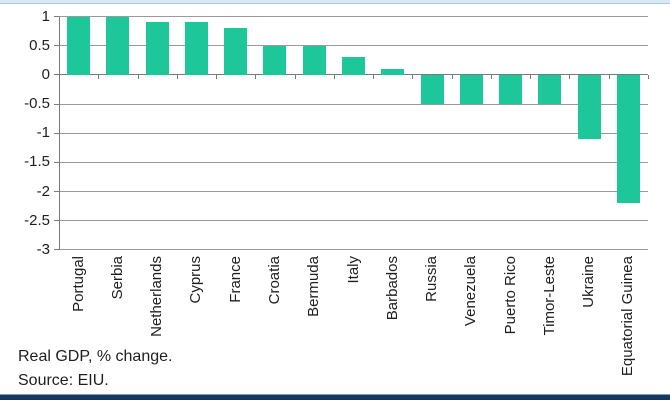 The width and height of the screenshot is (670, 400). What do you see at coordinates (589, 107) in the screenshot?
I see `bar-ukraine` at bounding box center [589, 107].